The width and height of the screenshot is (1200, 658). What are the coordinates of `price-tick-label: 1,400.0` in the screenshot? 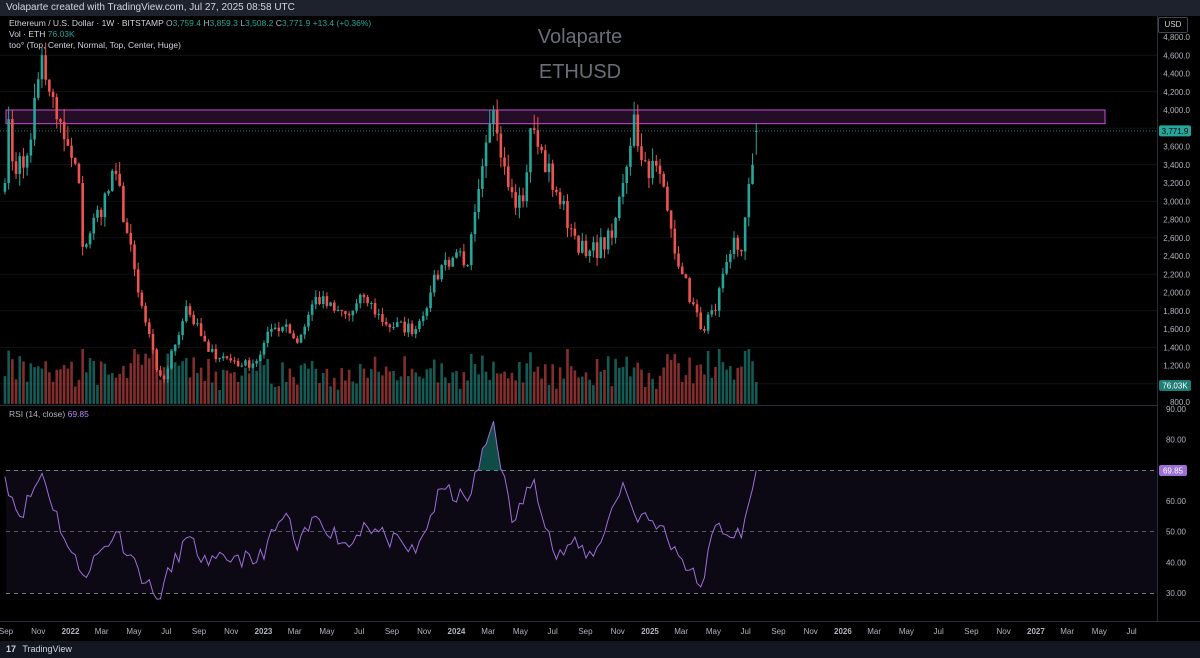 It's located at (1176, 347).